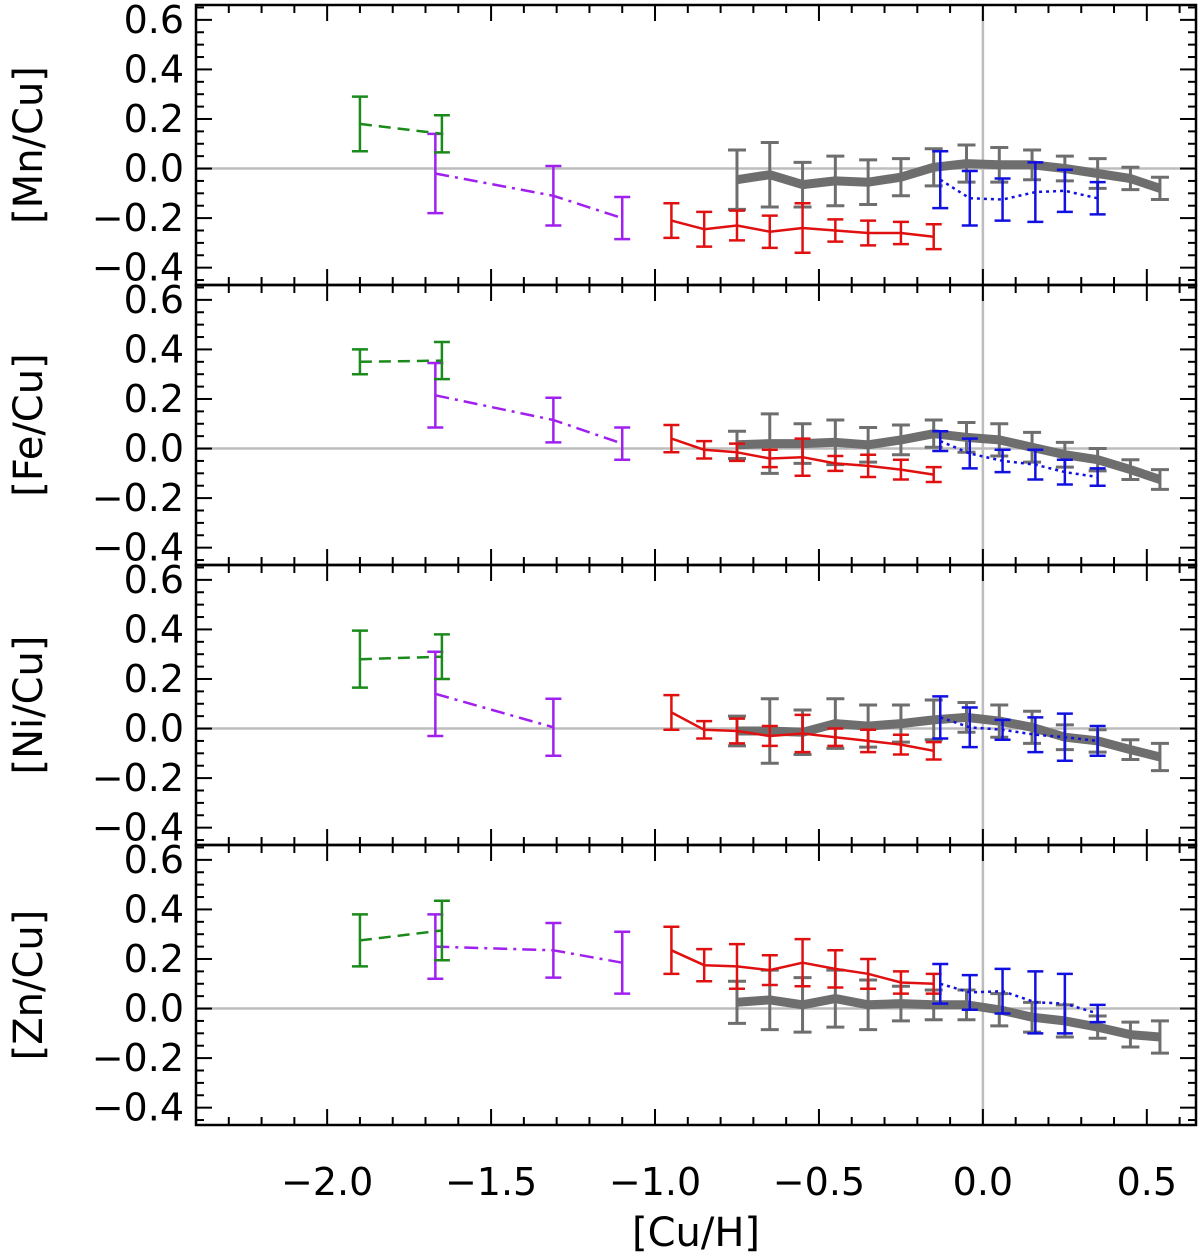  What do you see at coordinates (327, 1182) in the screenshot?
I see `x-tick-label: −2.0` at bounding box center [327, 1182].